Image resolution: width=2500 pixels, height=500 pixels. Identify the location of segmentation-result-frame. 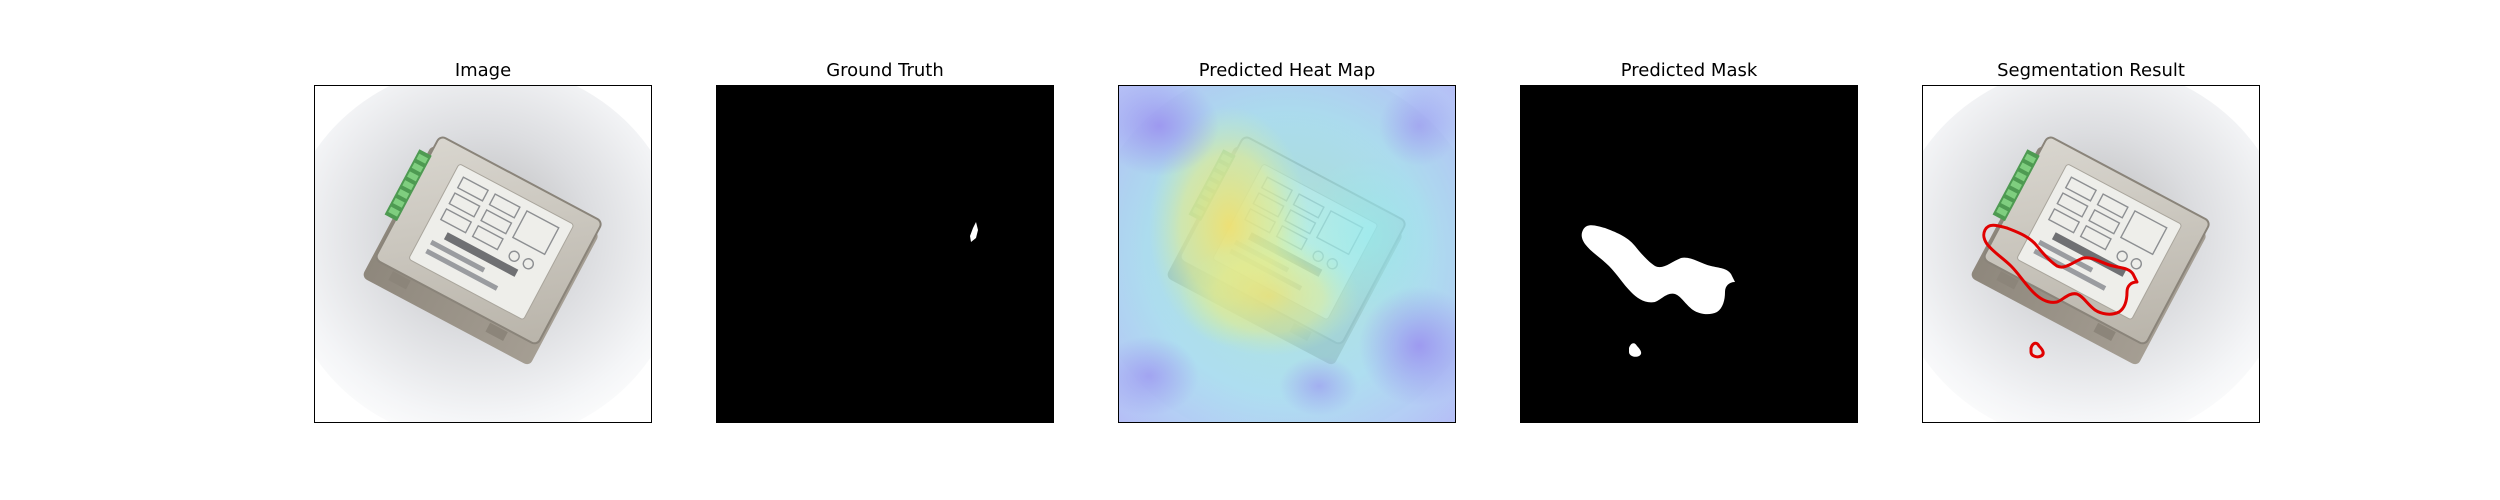
(2091, 254).